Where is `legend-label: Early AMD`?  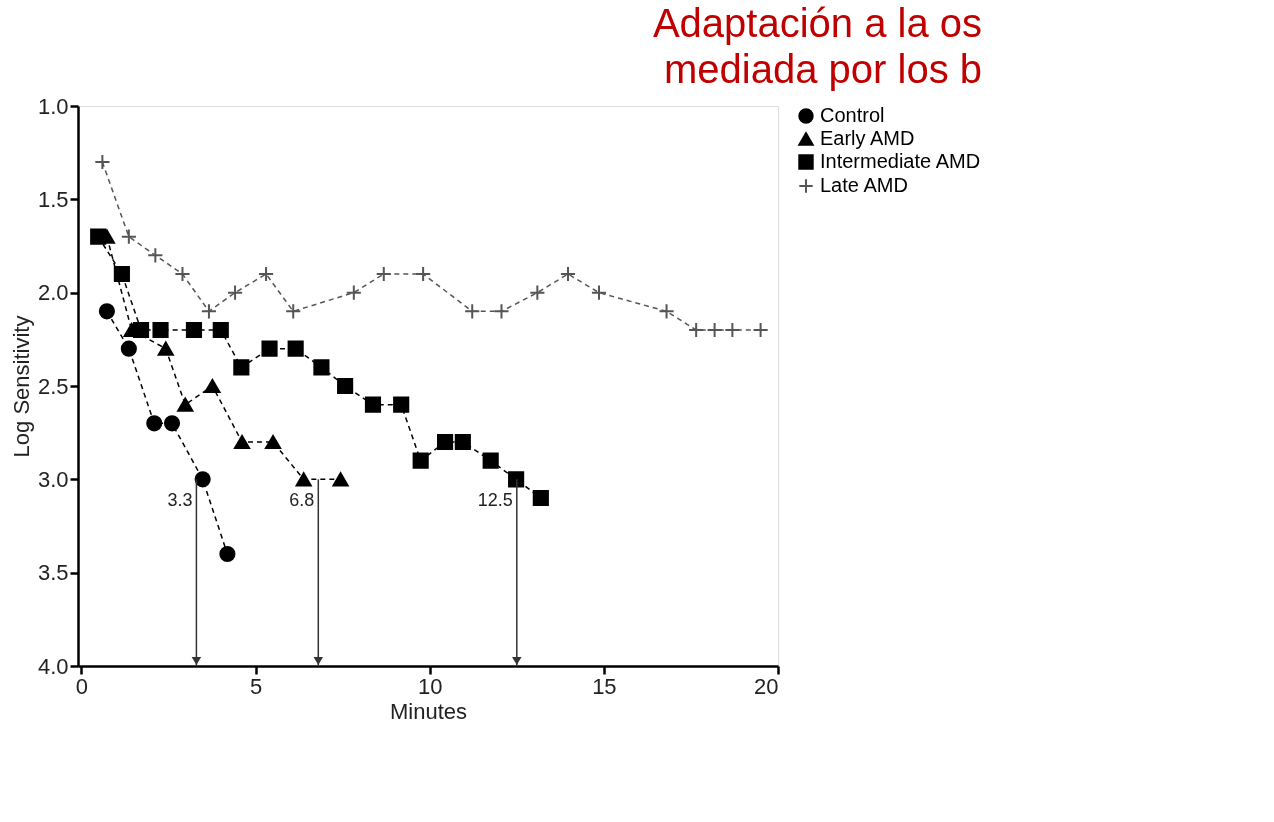
legend-label: Early AMD is located at coordinates (867, 138).